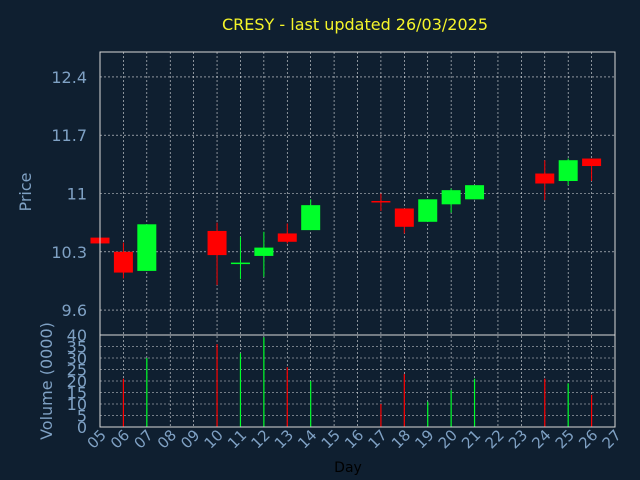  What do you see at coordinates (354, 439) in the screenshot?
I see `x-tick-label: 16` at bounding box center [354, 439].